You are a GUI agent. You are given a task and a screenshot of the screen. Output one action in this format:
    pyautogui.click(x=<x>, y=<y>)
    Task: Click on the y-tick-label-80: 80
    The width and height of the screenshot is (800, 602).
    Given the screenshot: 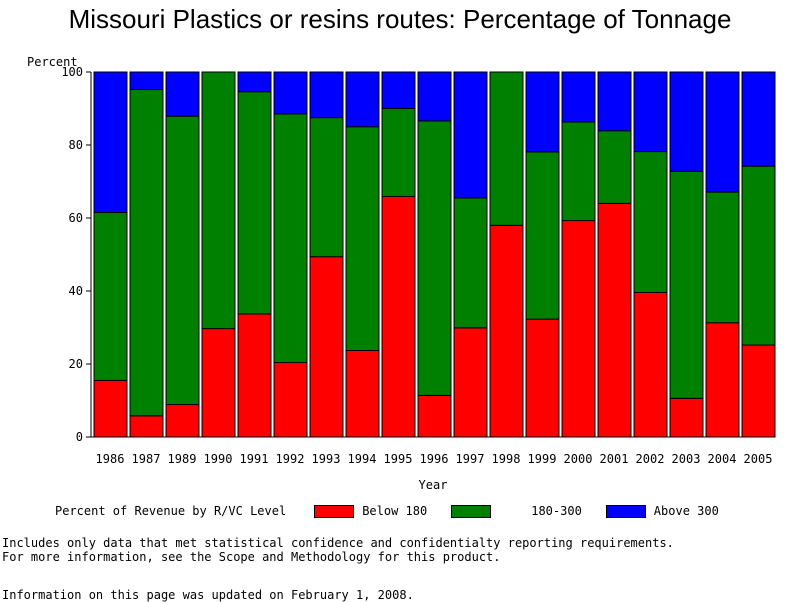 What is the action you would take?
    pyautogui.click(x=76, y=145)
    